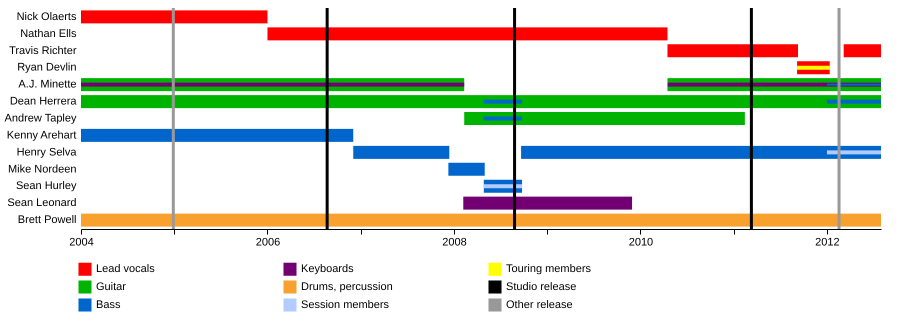 The width and height of the screenshot is (900, 321). Describe the element at coordinates (42, 169) in the screenshot. I see `y-tick-label: Mike Nordeen` at that location.